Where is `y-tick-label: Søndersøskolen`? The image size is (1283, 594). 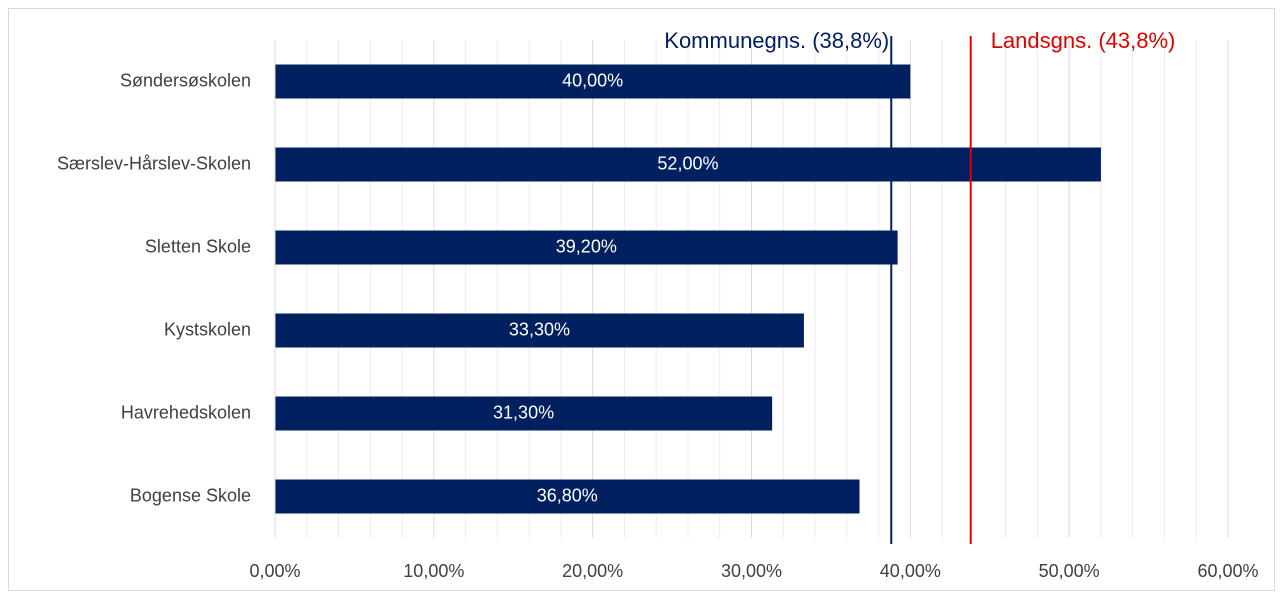
y-tick-label: Søndersøskolen is located at coordinates (185, 80).